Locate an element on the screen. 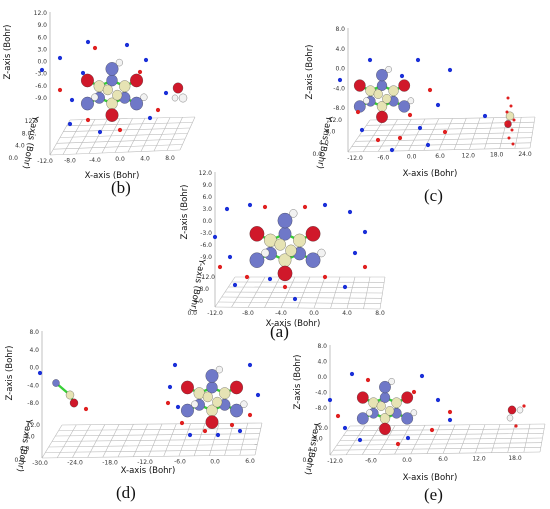  caption-d: (d) is located at coordinates (126, 492).